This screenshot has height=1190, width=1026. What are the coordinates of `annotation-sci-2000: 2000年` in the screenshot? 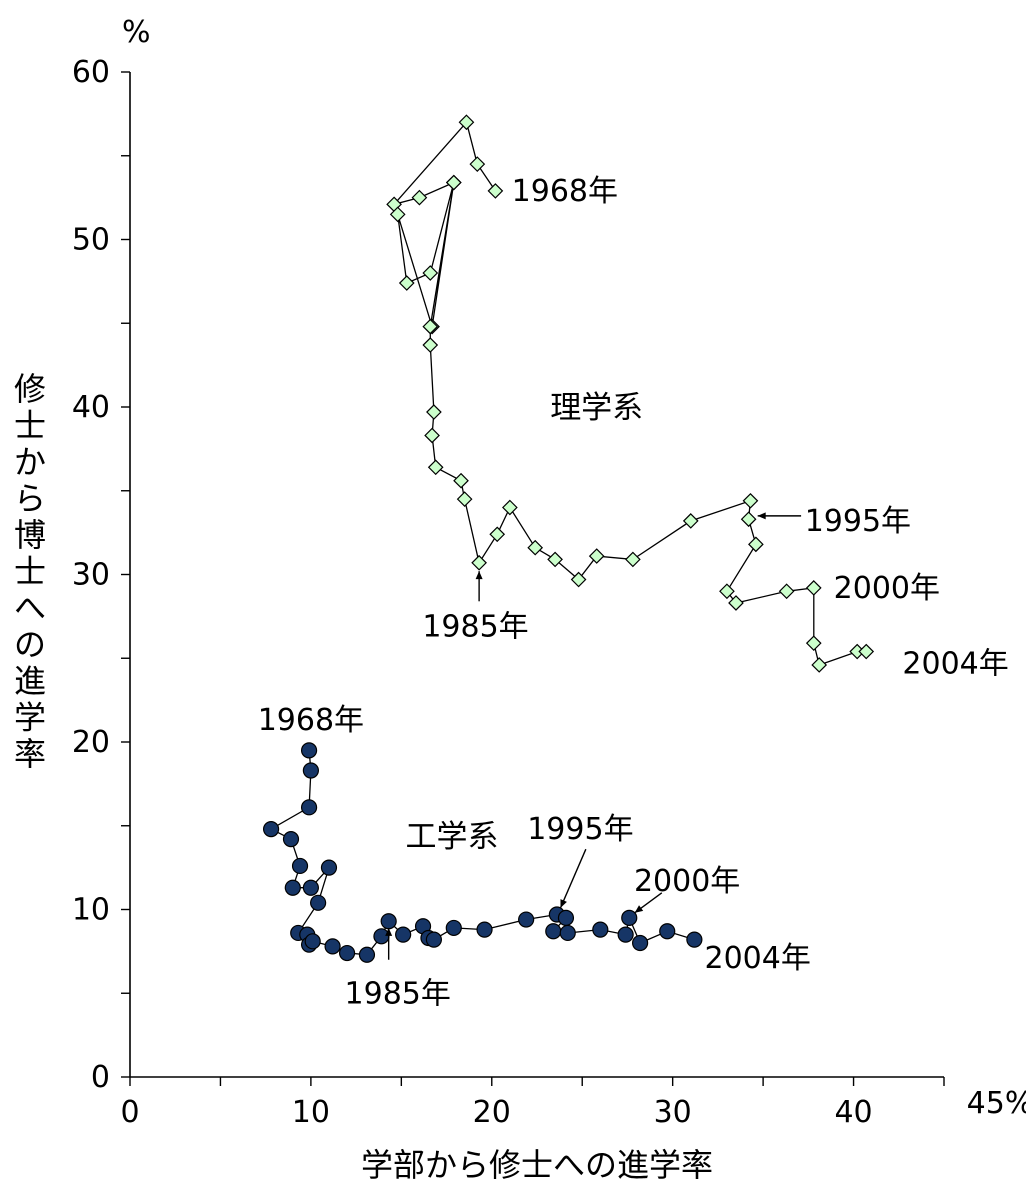 It's located at (887, 588).